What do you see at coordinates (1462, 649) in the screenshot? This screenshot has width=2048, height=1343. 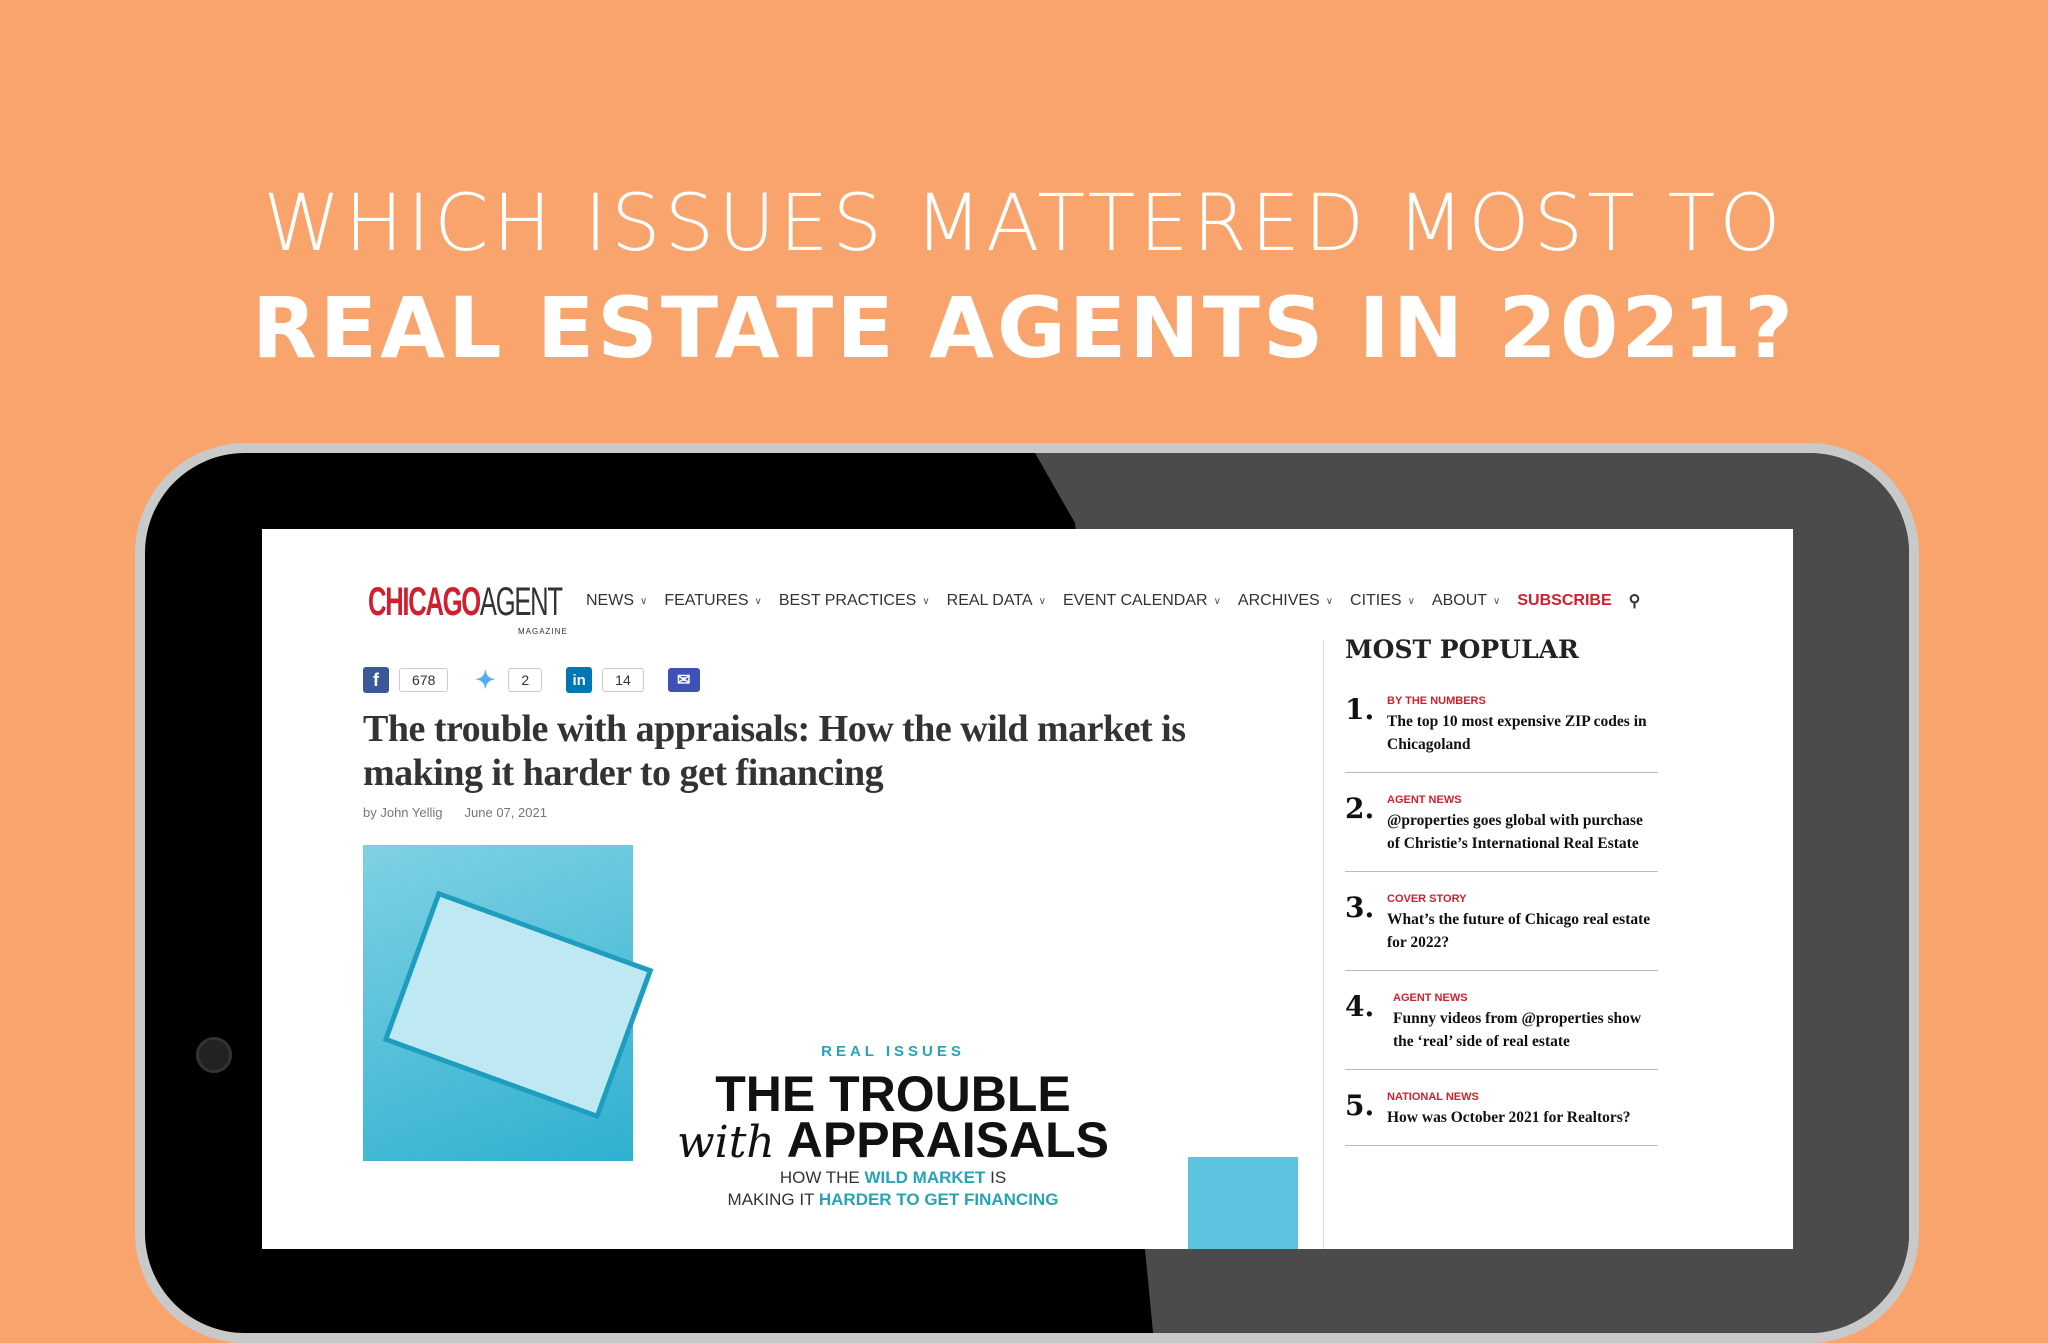 I see `most-popular-title: MOST POPULAR` at bounding box center [1462, 649].